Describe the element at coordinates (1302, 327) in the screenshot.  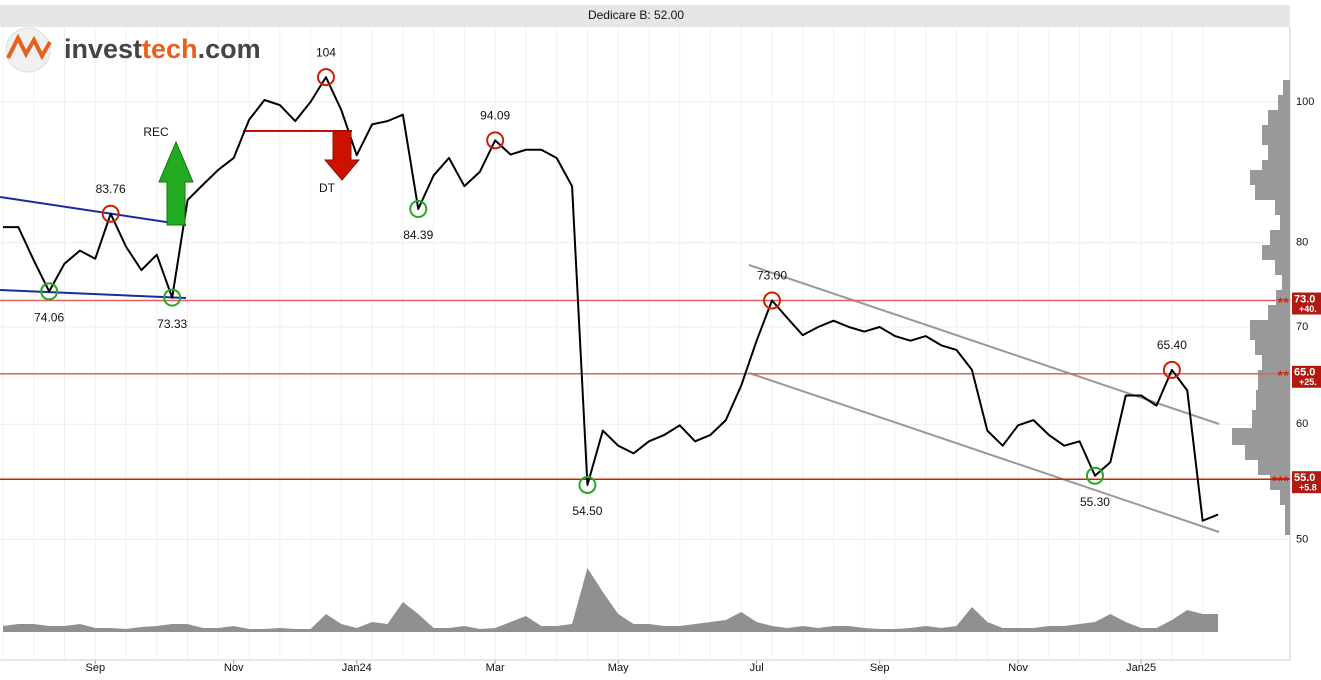
I see `y-tick-label: 70` at that location.